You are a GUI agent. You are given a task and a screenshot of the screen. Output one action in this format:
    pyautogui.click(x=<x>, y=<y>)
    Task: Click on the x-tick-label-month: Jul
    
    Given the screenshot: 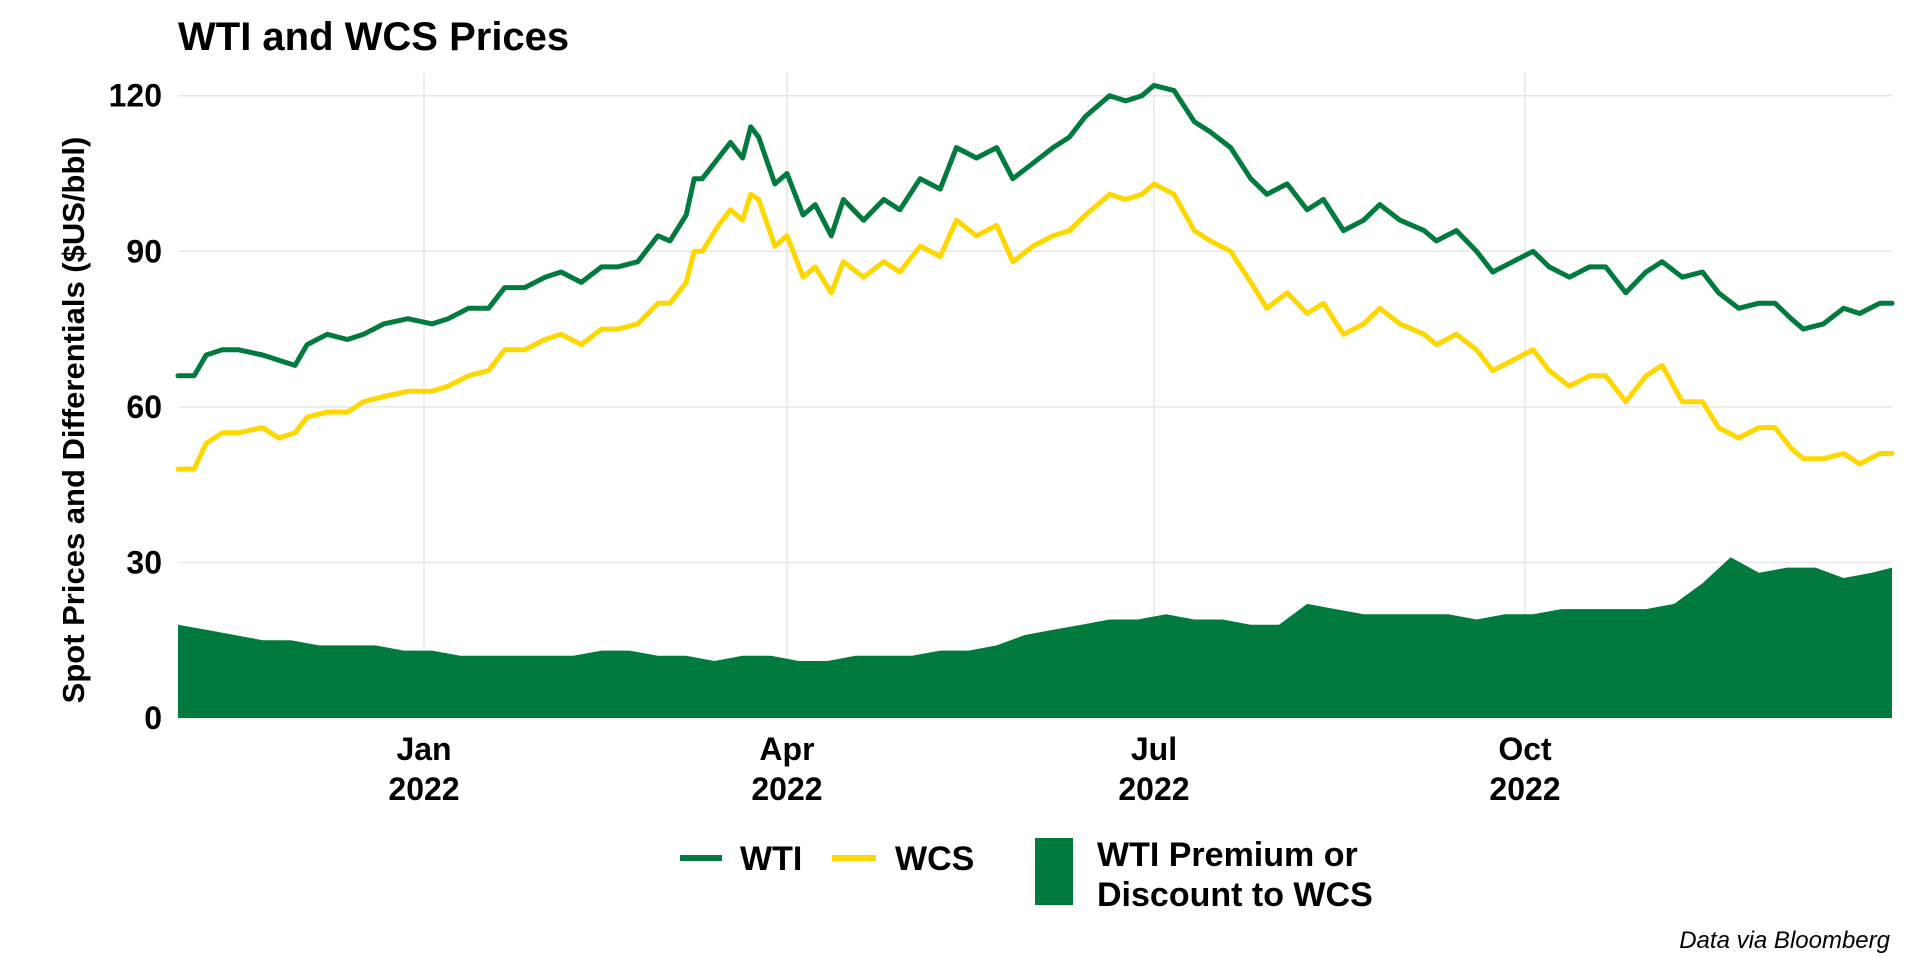 What is the action you would take?
    pyautogui.click(x=1154, y=749)
    